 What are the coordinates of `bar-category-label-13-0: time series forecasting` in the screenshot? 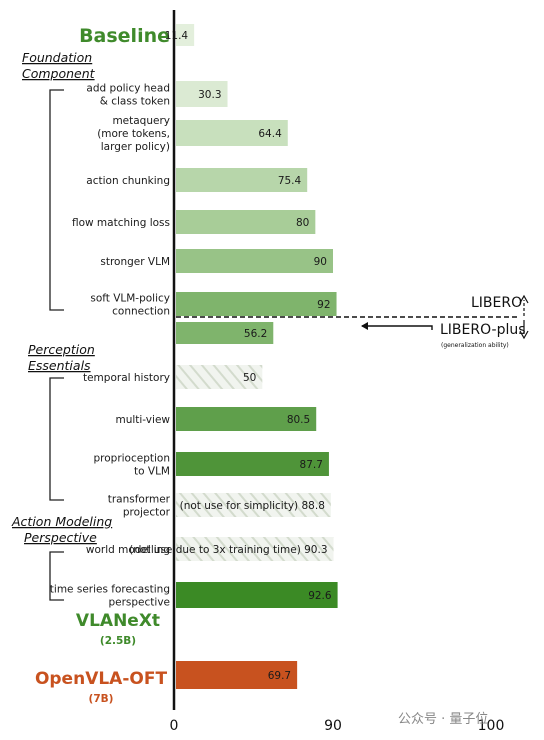 It's located at (110, 590).